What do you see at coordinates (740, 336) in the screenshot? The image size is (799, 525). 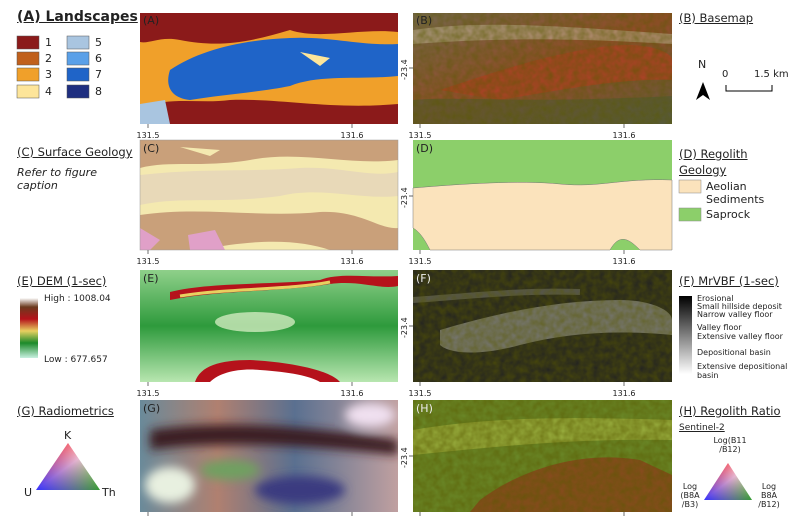 I see `ramp-label: Extensive valley floor` at bounding box center [740, 336].